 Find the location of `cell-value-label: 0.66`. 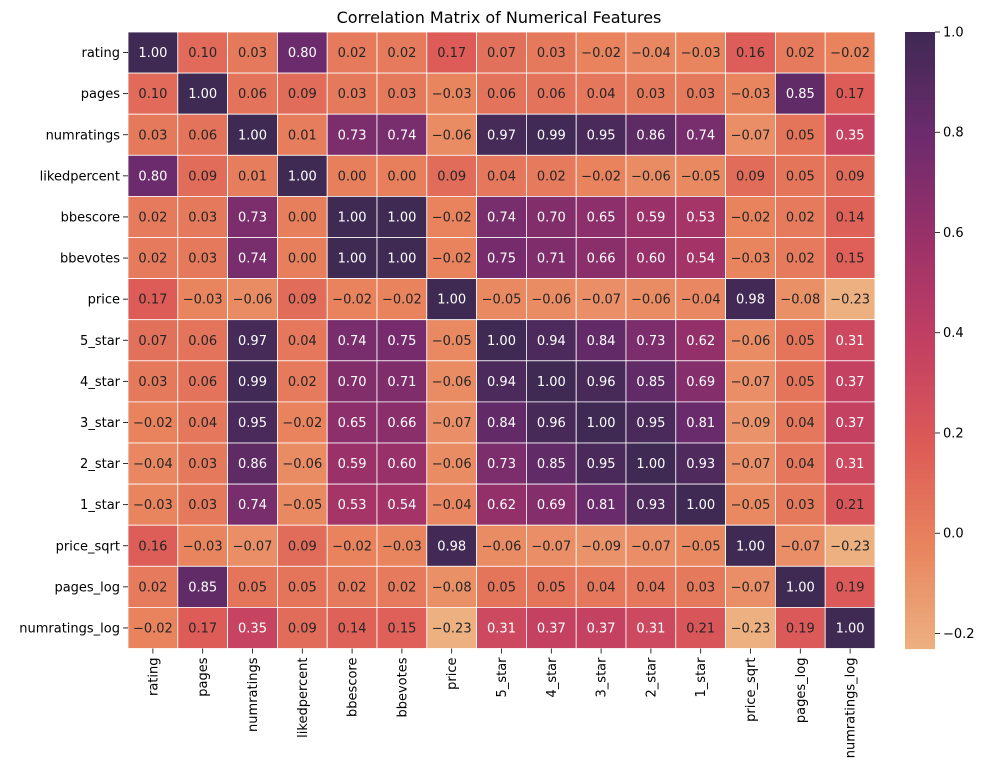

cell-value-label: 0.66 is located at coordinates (401, 423).